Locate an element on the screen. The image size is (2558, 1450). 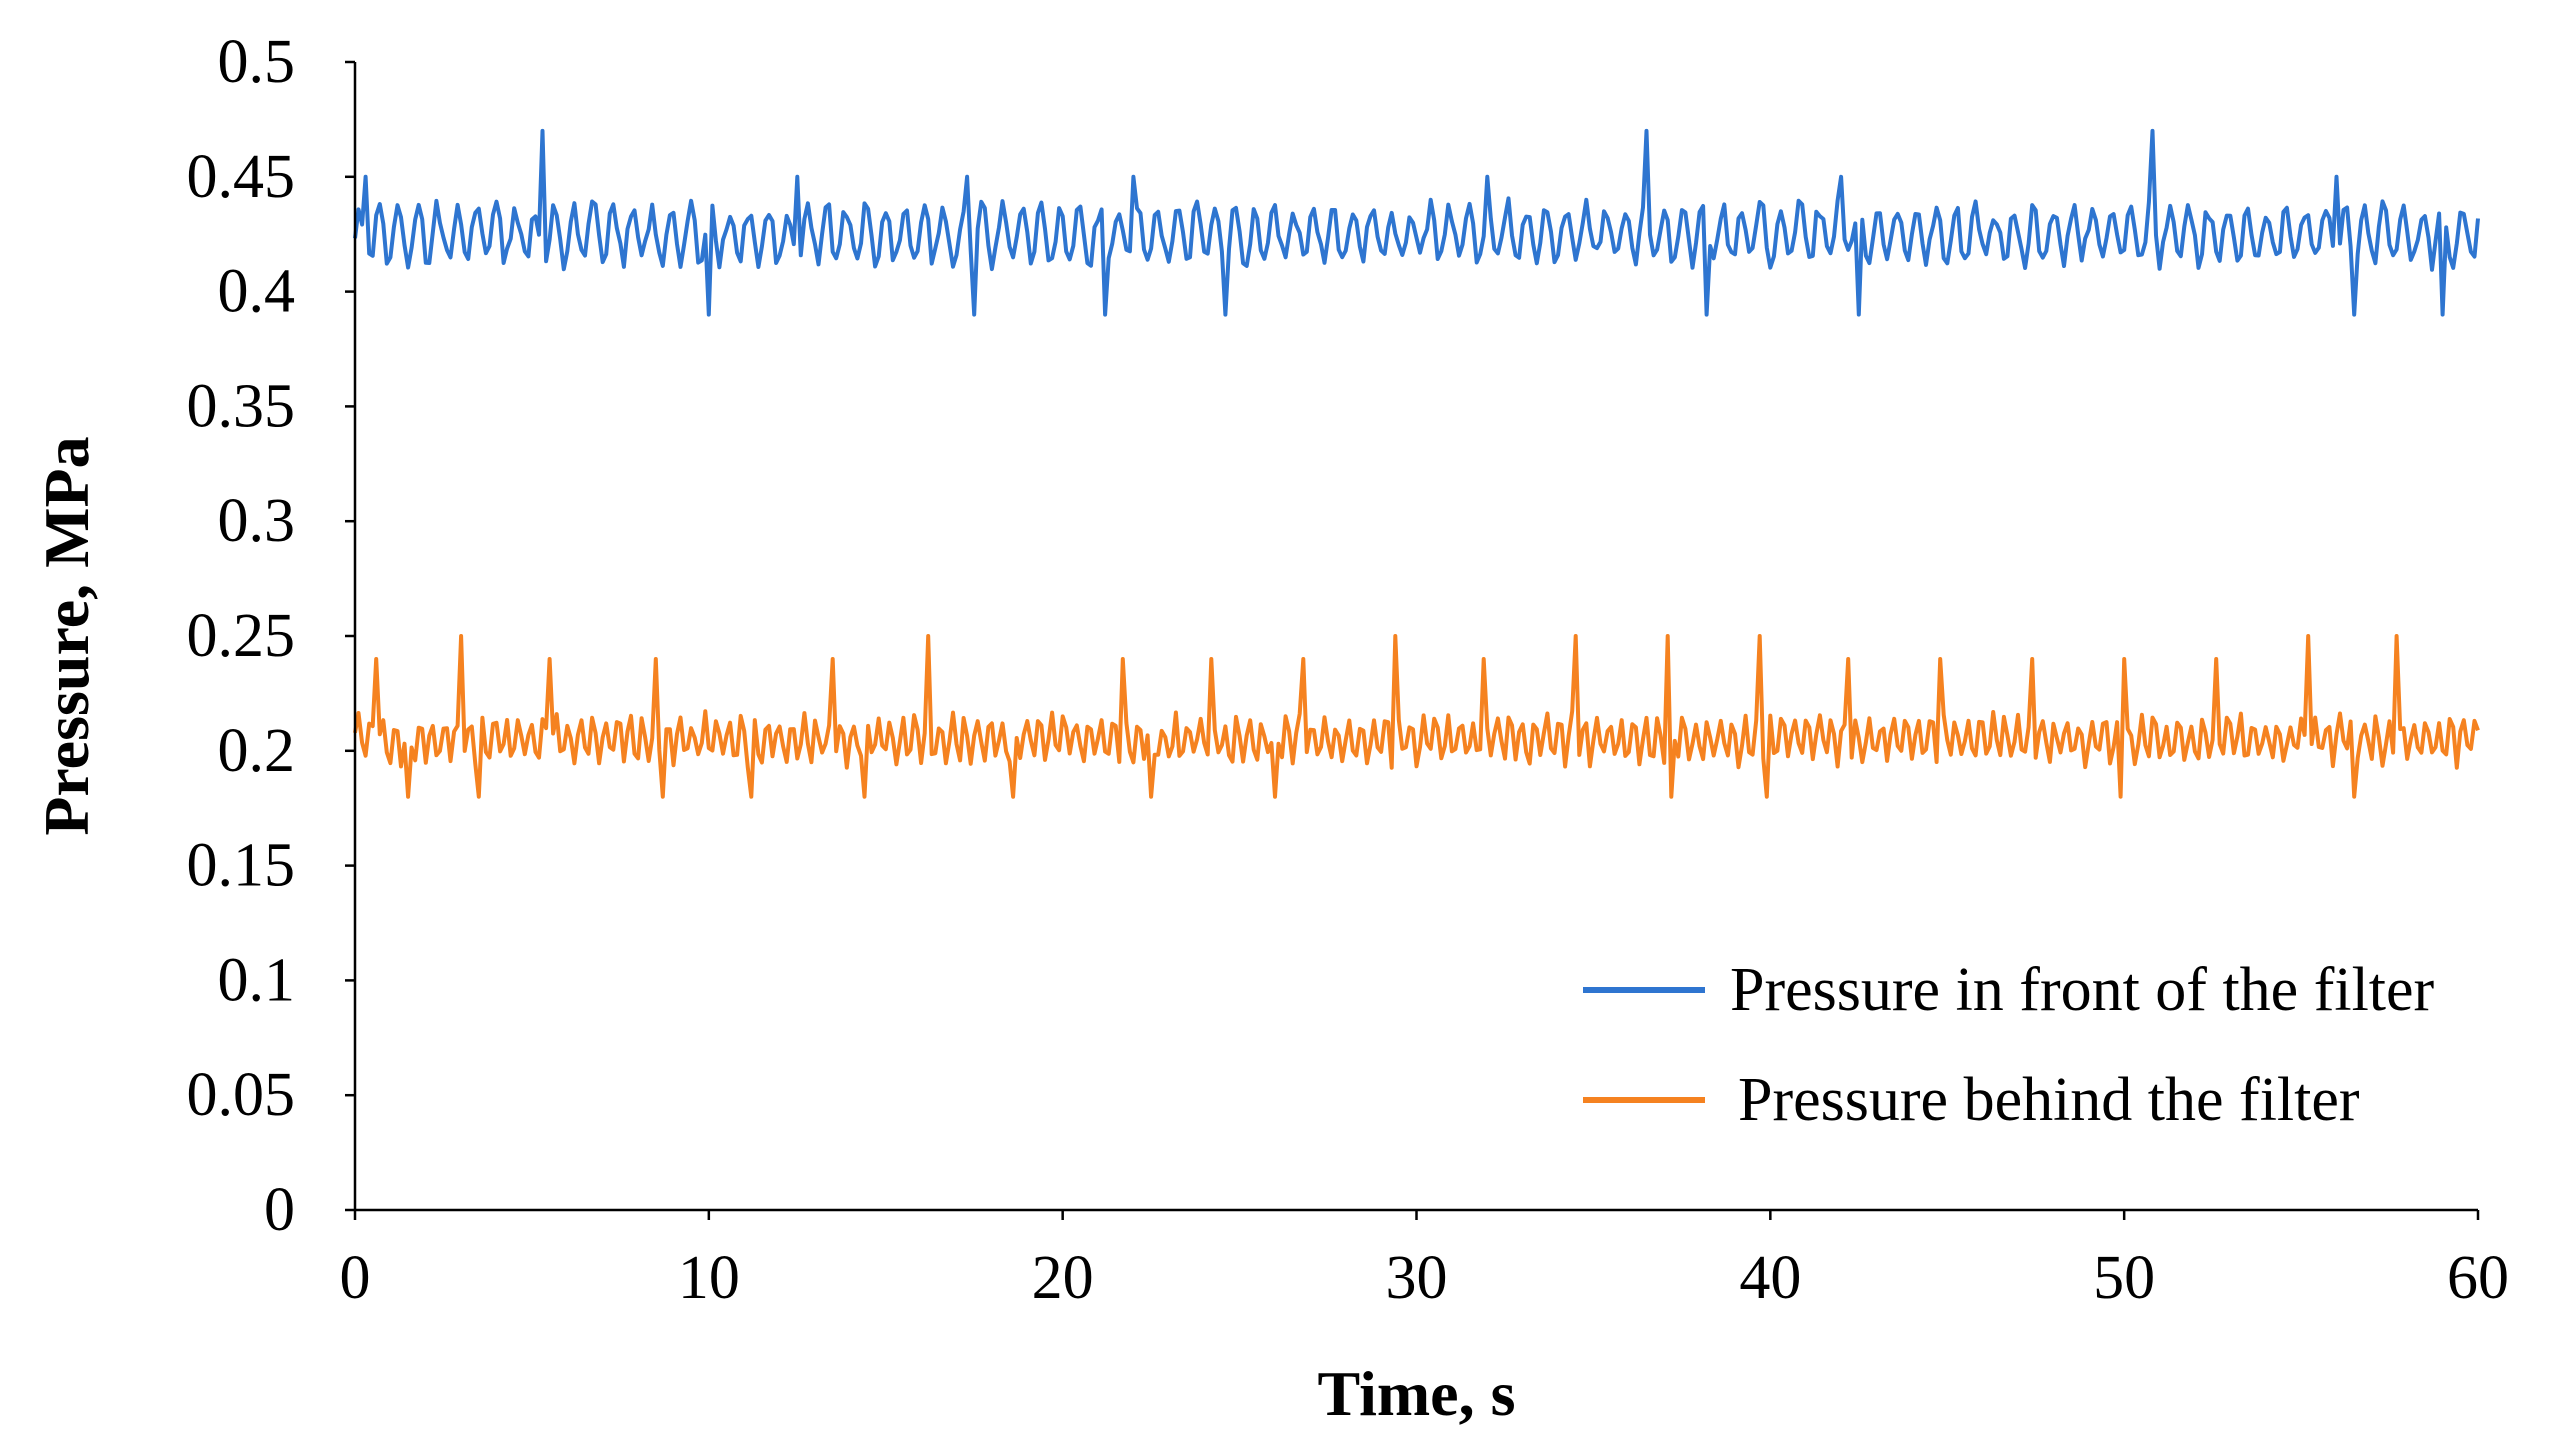
y-tick-label: 0.4 is located at coordinates (257, 292).